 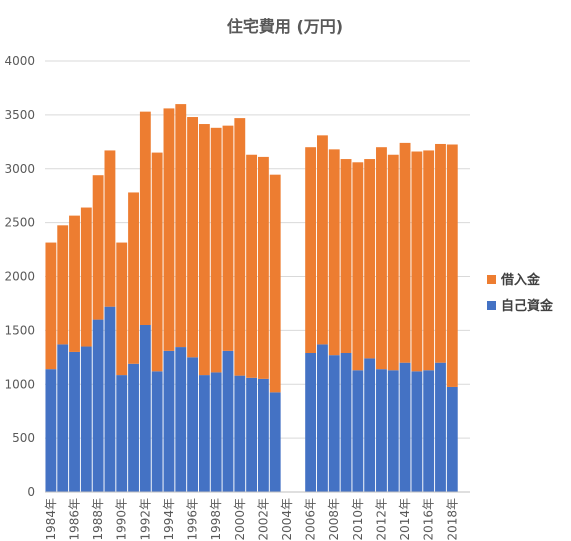 I want to click on chart-title: 住宅費用 (万円), so click(x=285, y=26).